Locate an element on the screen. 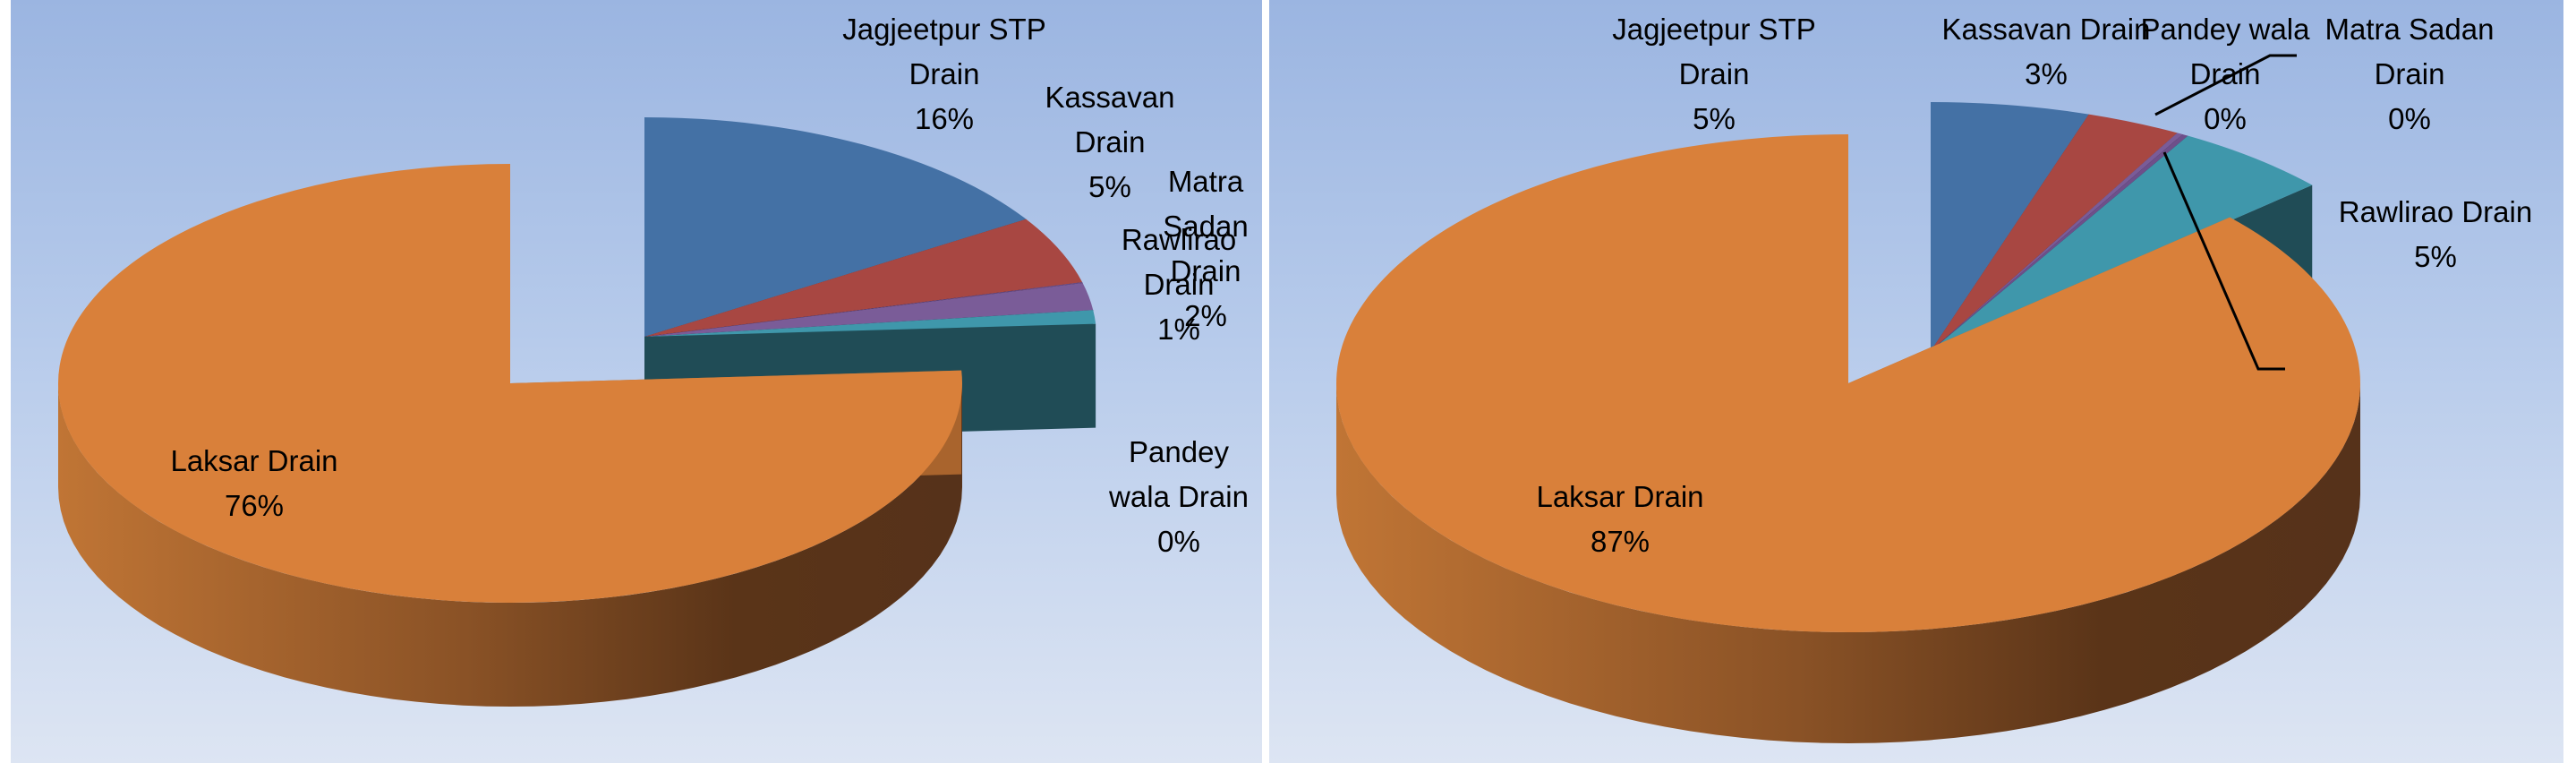 The image size is (2576, 763). data-label-pandey-wala-right: Pandey wala Drain 0% is located at coordinates (2225, 74).